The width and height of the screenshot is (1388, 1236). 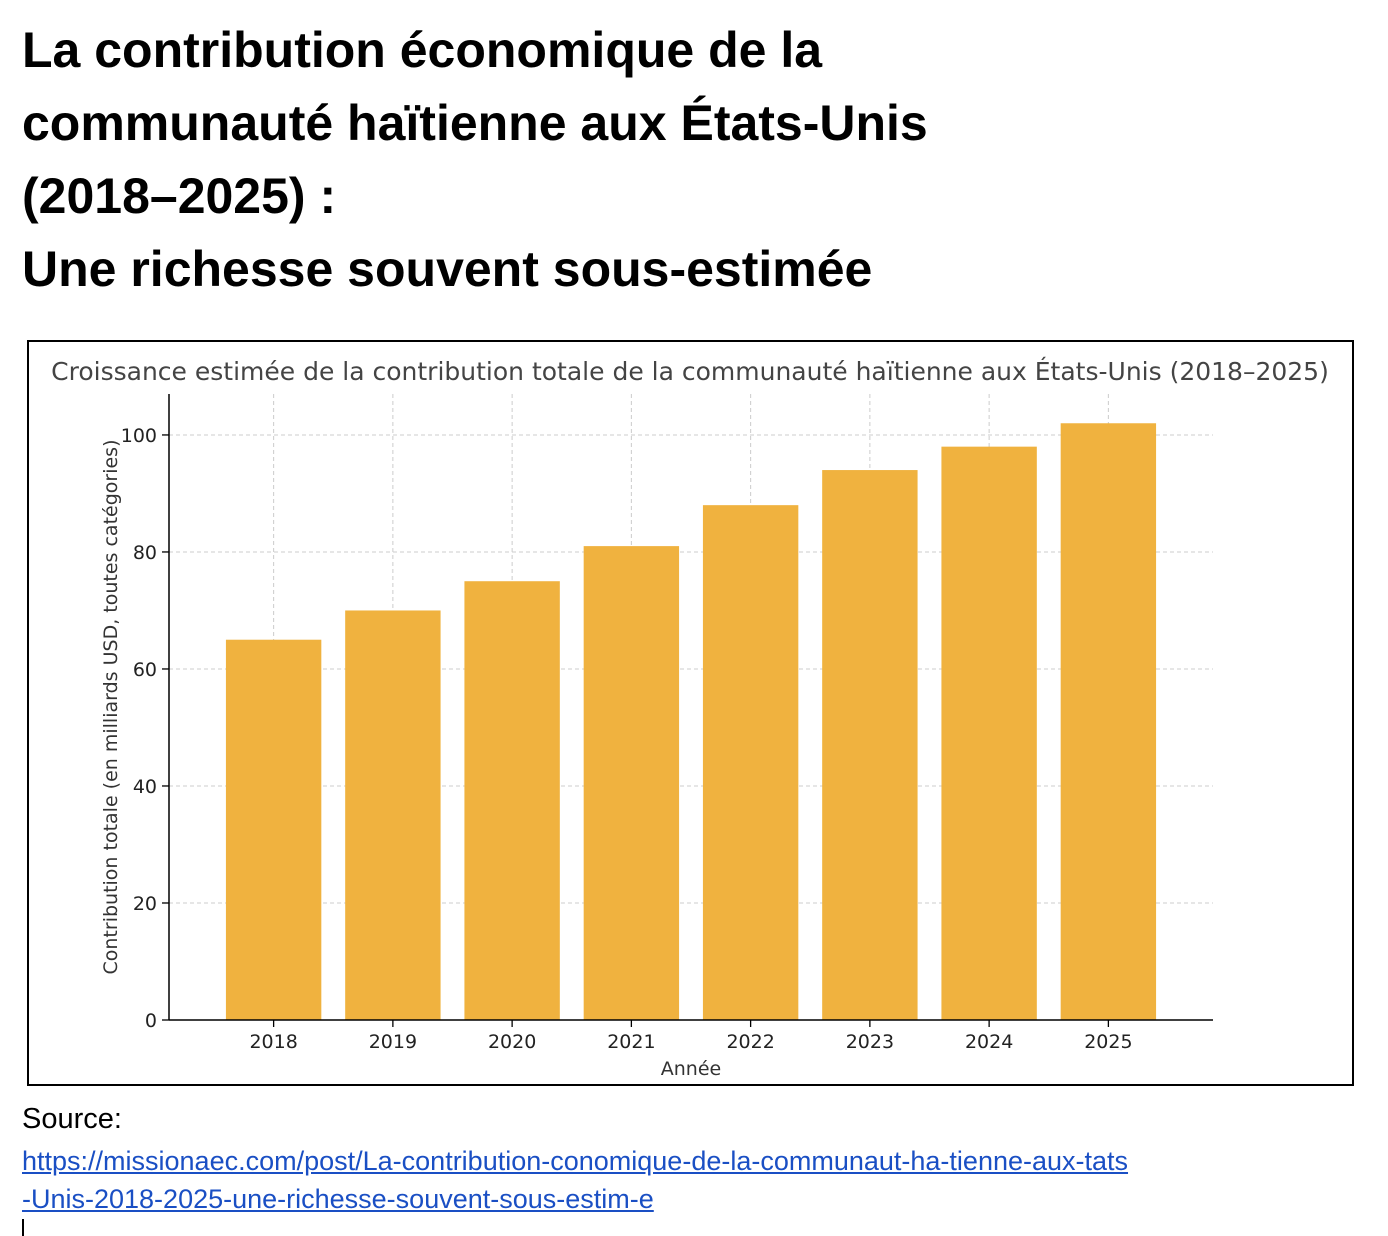 What do you see at coordinates (512, 1042) in the screenshot?
I see `x-tick-label: 2020` at bounding box center [512, 1042].